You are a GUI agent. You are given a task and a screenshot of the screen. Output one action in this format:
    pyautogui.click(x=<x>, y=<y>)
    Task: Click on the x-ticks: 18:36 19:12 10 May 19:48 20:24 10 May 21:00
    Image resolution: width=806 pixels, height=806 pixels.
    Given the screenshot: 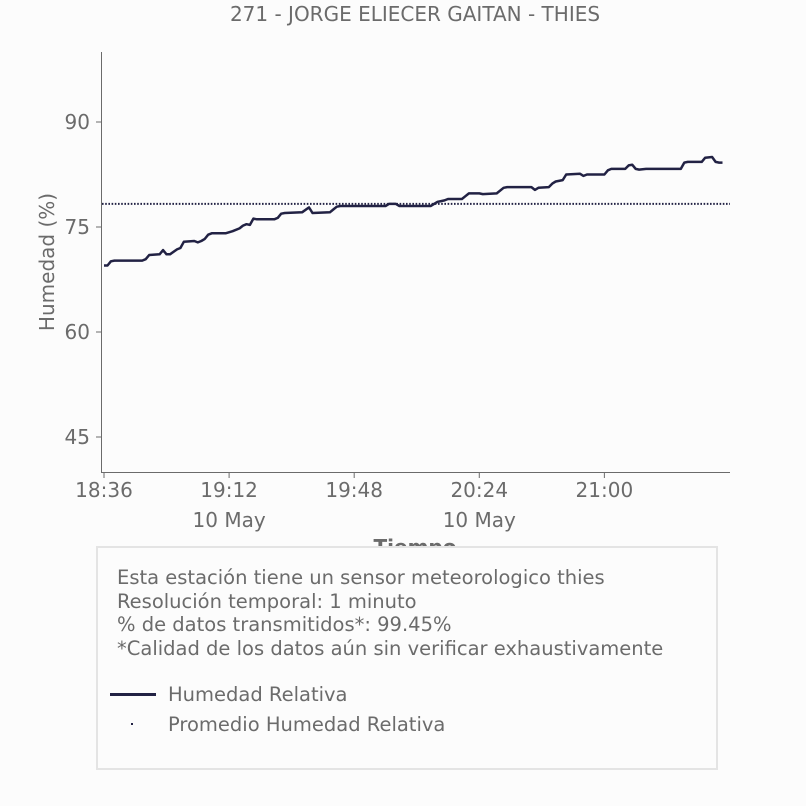 What is the action you would take?
    pyautogui.click(x=354, y=502)
    